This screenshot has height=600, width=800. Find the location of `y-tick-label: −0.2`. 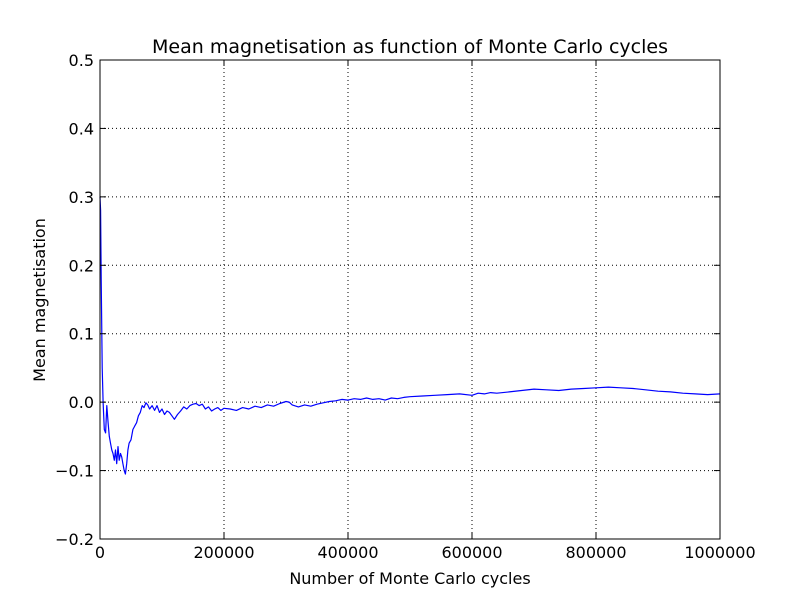

y-tick-label: −0.2 is located at coordinates (74, 539).